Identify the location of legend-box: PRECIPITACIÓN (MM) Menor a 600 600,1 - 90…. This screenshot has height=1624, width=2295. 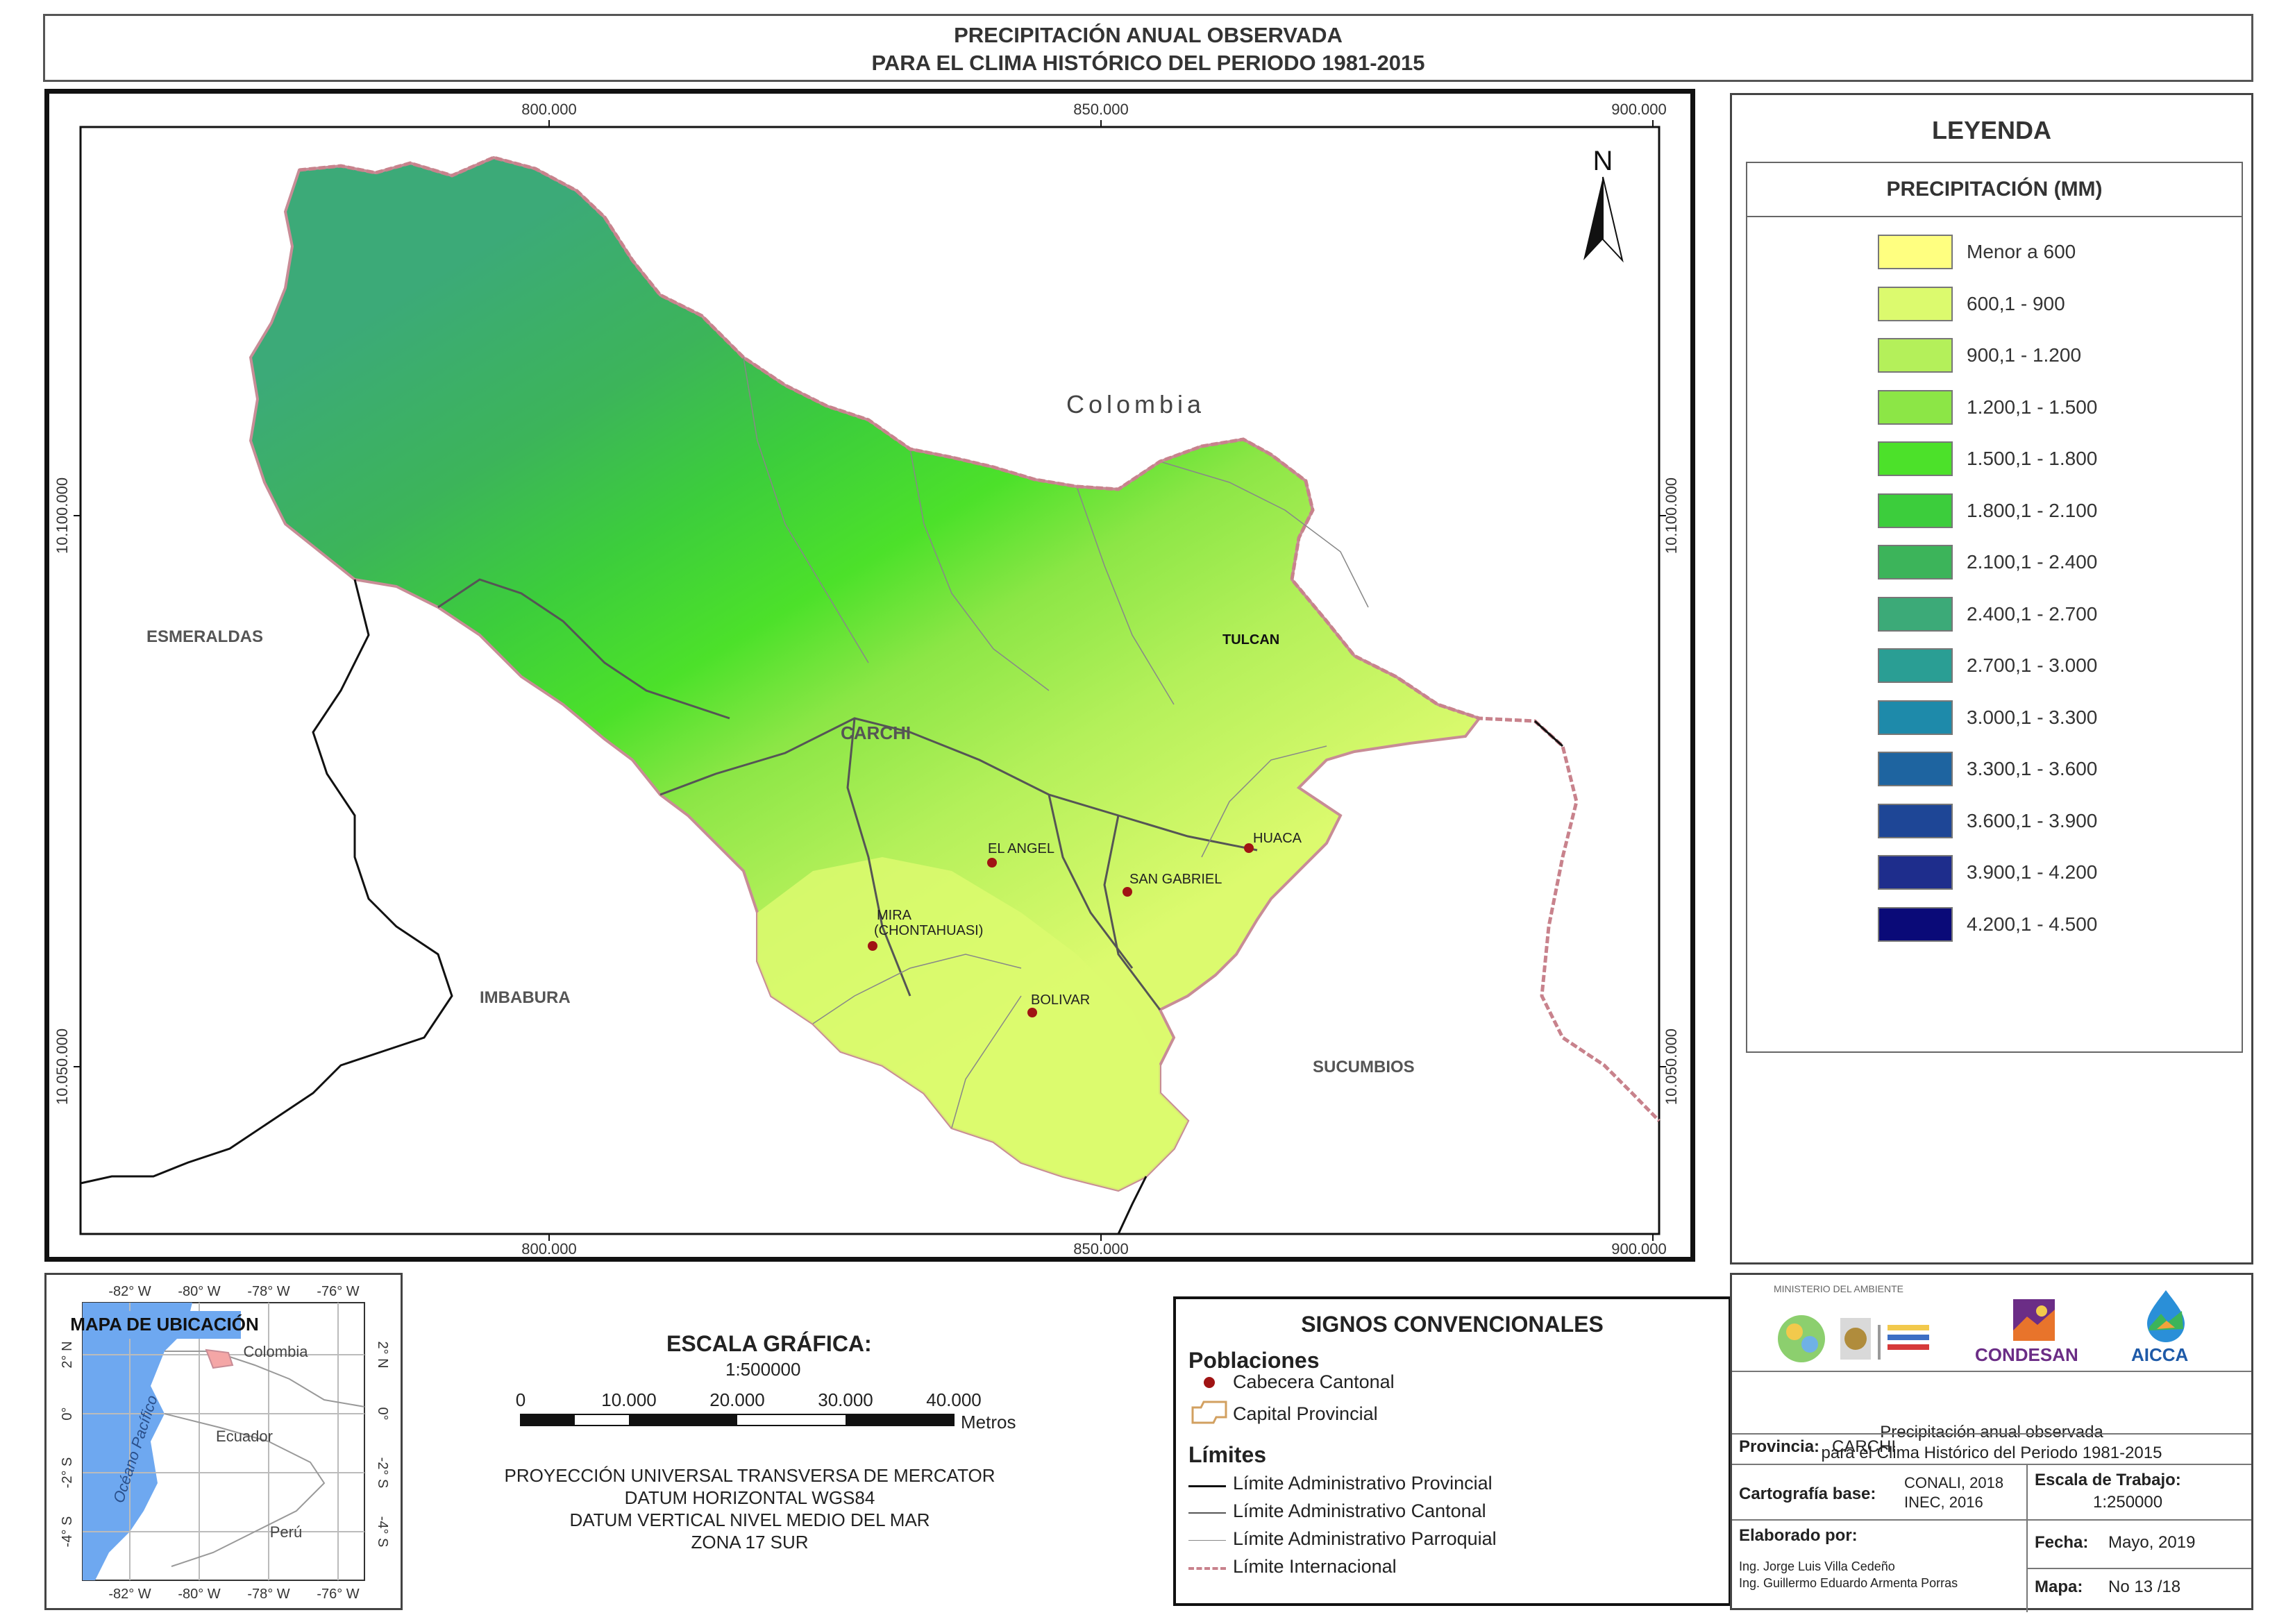
(1995, 607).